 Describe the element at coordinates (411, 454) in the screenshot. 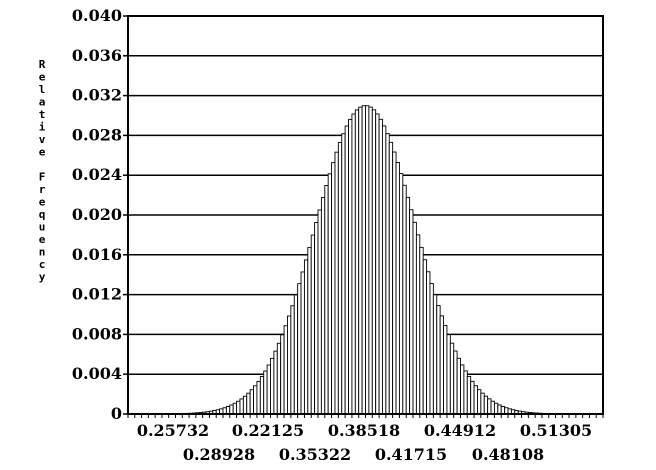

I see `x-tick-label: 0.41715` at that location.